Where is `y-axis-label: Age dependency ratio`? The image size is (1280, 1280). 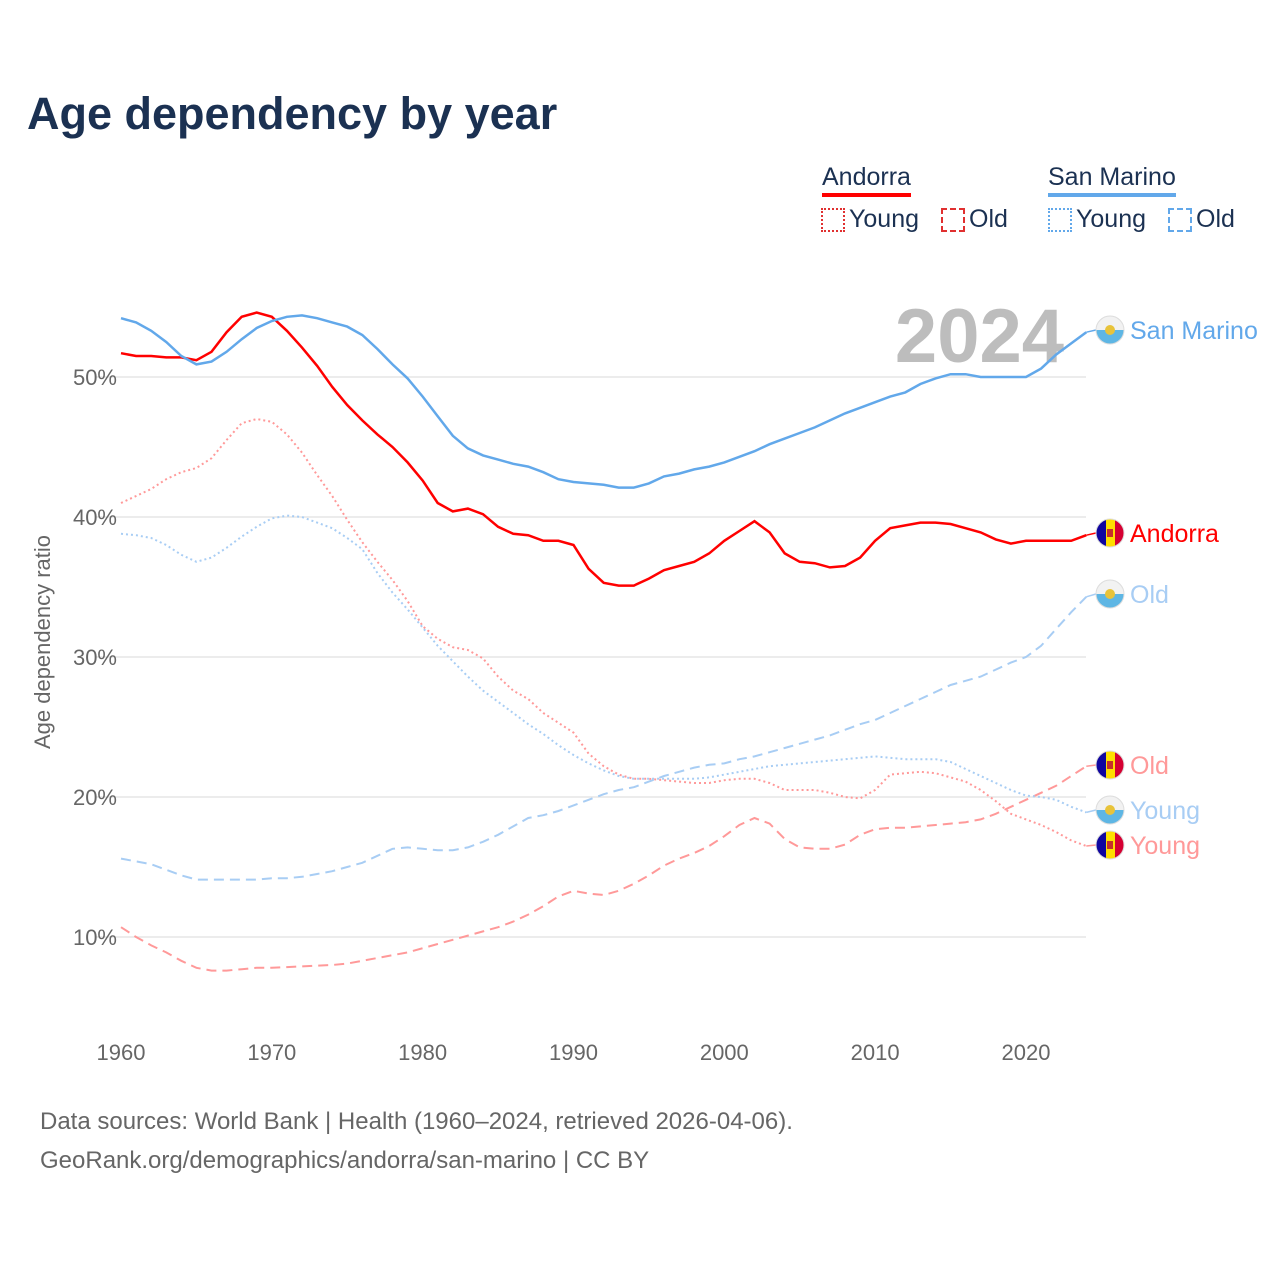
y-axis-label: Age dependency ratio is located at coordinates (42, 642).